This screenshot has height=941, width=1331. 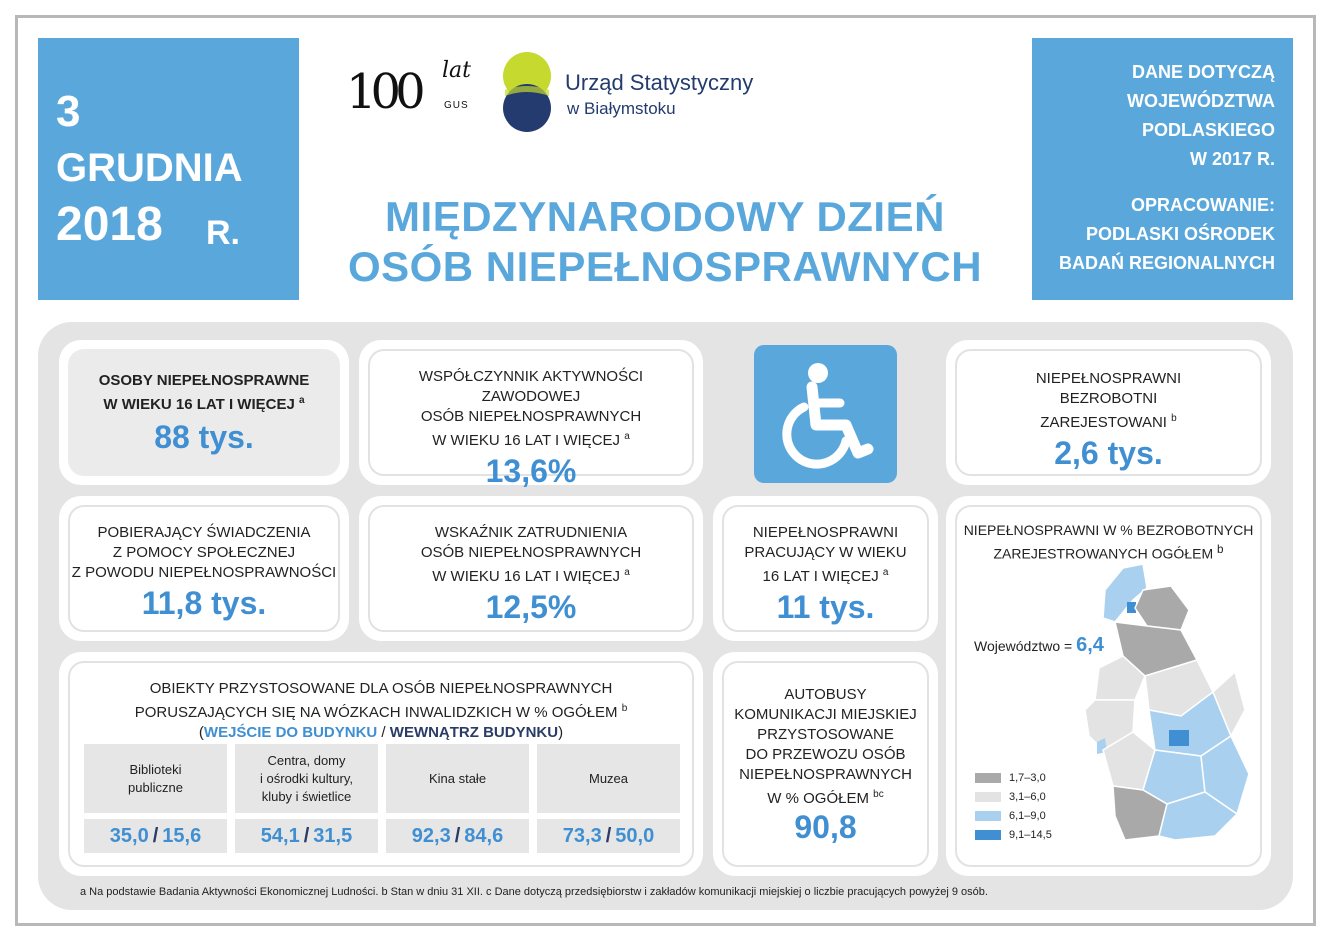 What do you see at coordinates (456, 105) in the screenshot?
I see `logo-gus: GUS` at bounding box center [456, 105].